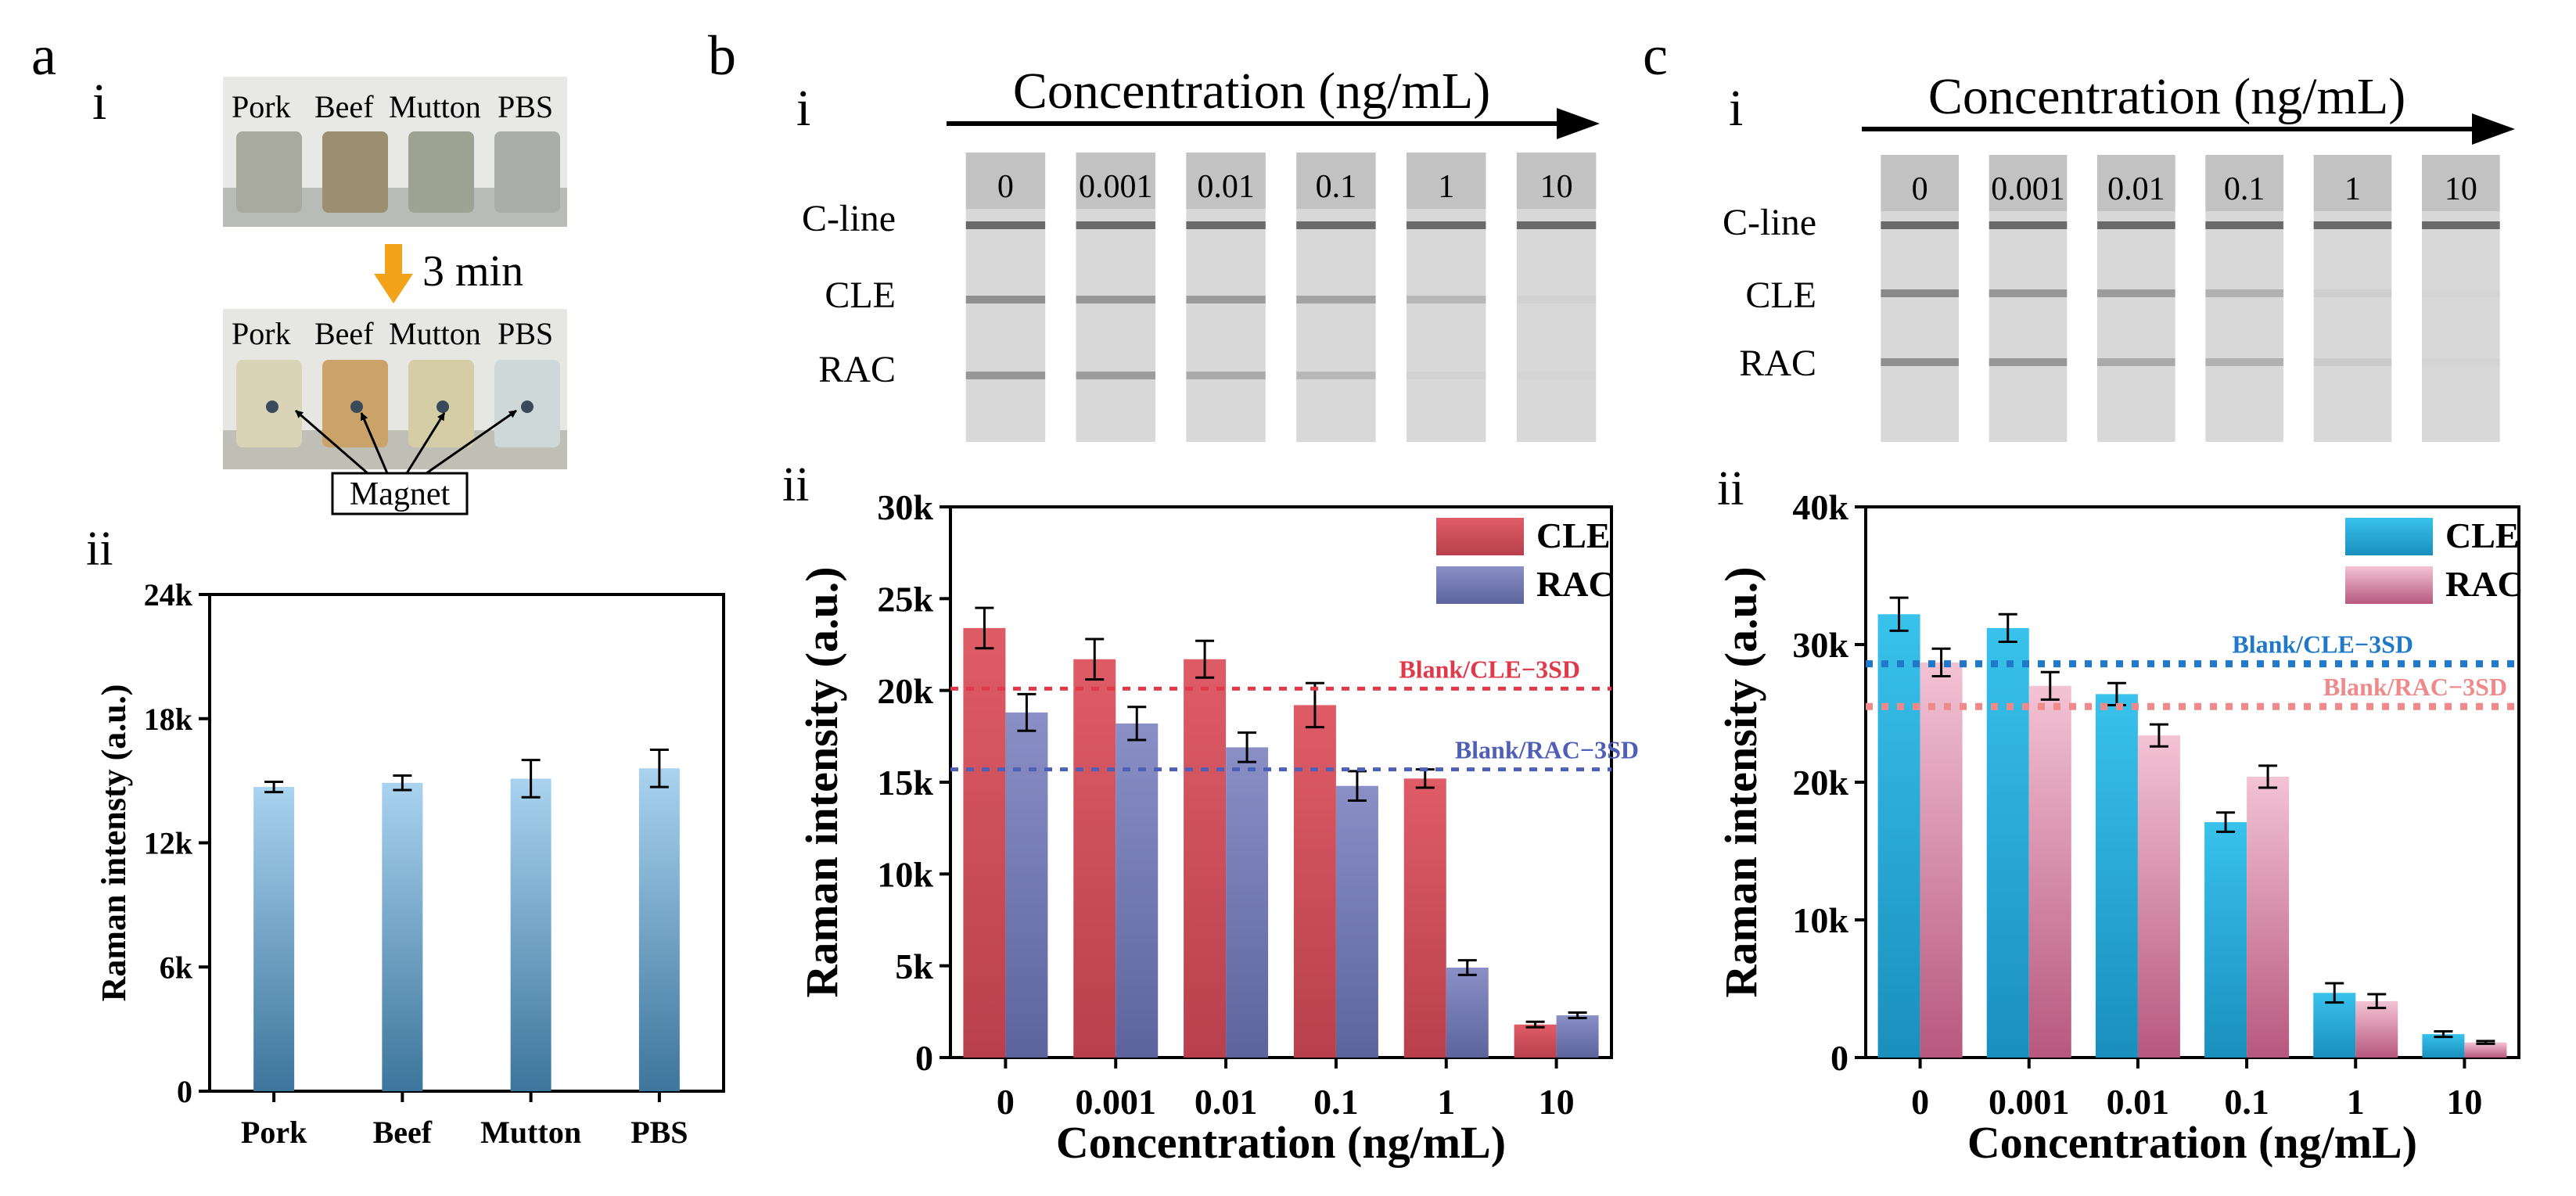 This screenshot has height=1196, width=2576. Describe the element at coordinates (861, 295) in the screenshot. I see `row-label-cle-b: CLE` at that location.